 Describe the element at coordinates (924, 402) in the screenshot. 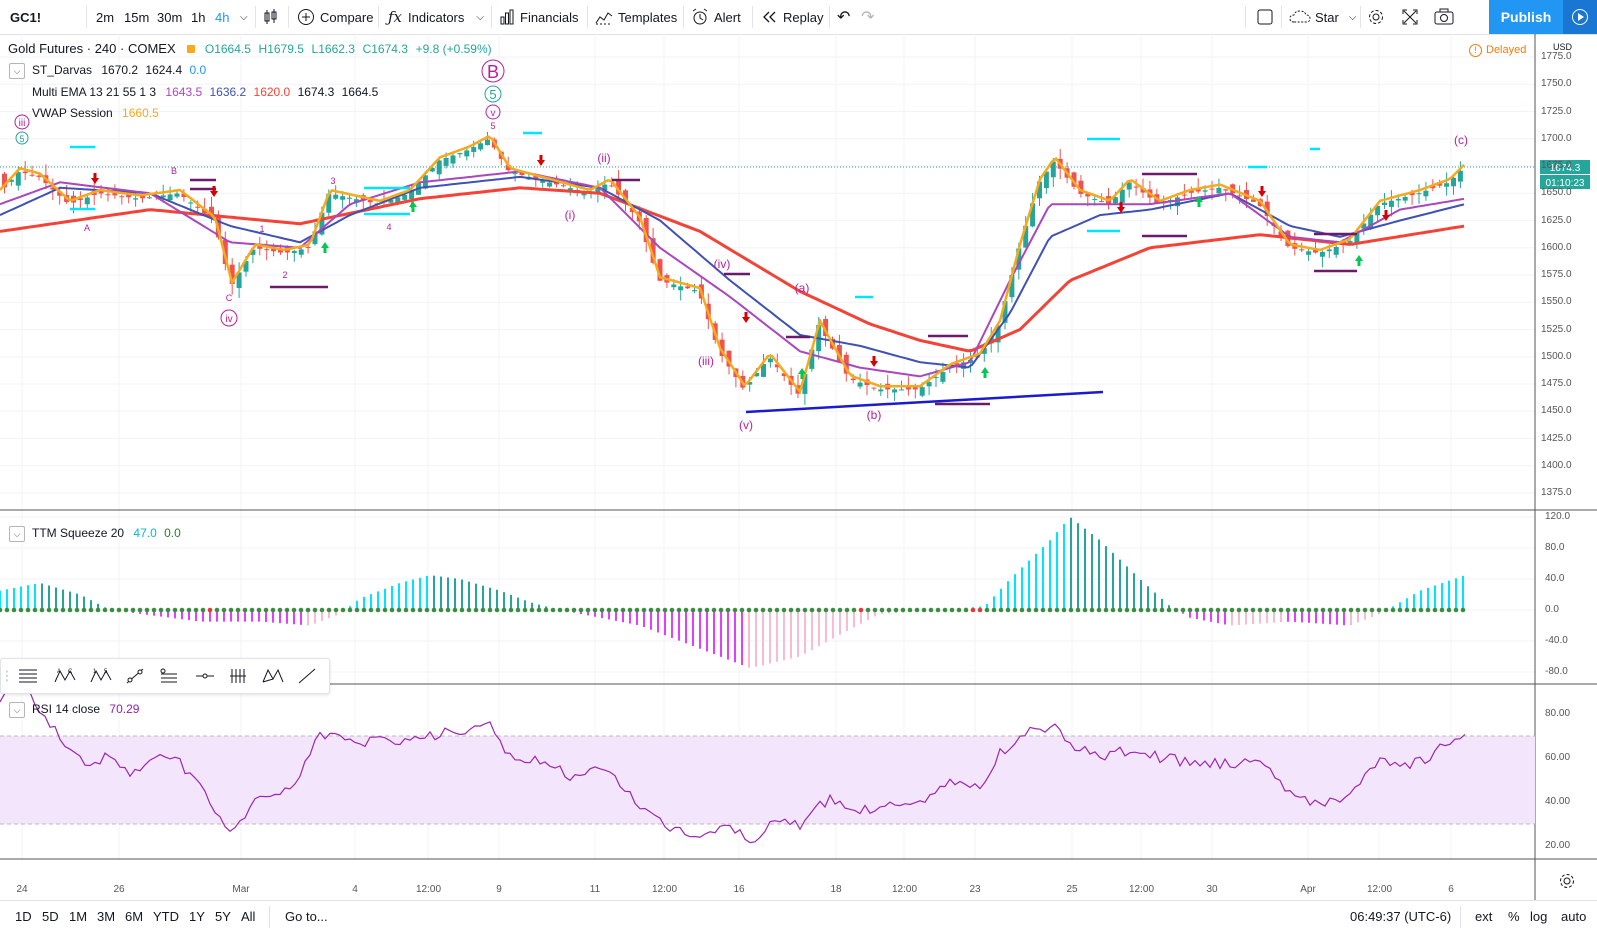

I see `support-trend-line` at that location.